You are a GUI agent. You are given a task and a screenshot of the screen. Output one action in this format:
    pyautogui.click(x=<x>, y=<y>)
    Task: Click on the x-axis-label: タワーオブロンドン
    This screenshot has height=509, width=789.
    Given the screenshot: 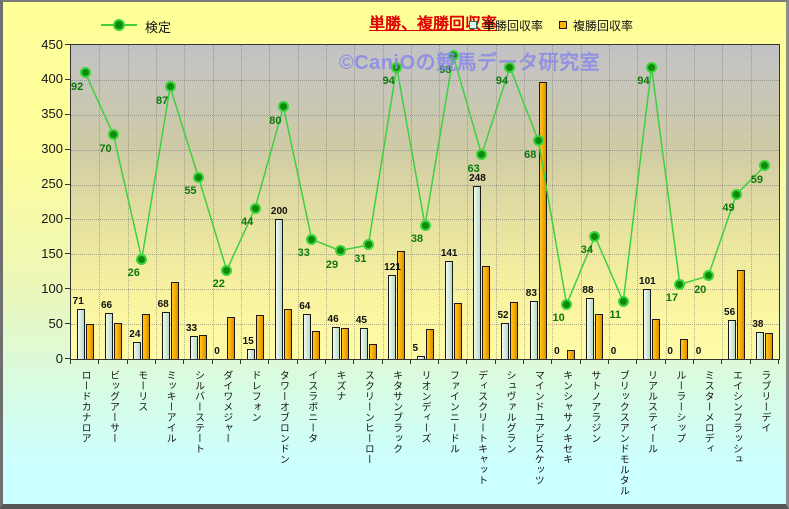 What is the action you would take?
    pyautogui.click(x=283, y=417)
    